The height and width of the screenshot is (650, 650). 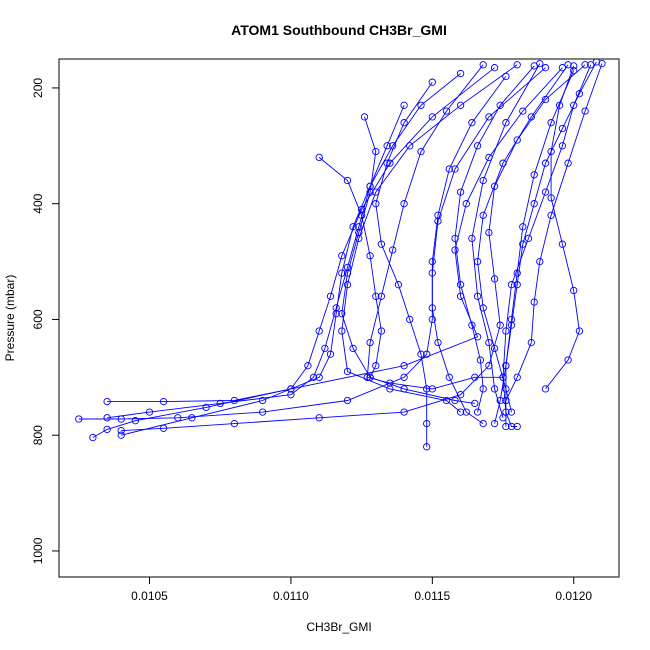 What do you see at coordinates (339, 30) in the screenshot?
I see `chart-title: ATOM1 Southbound CH3Br_GMI` at bounding box center [339, 30].